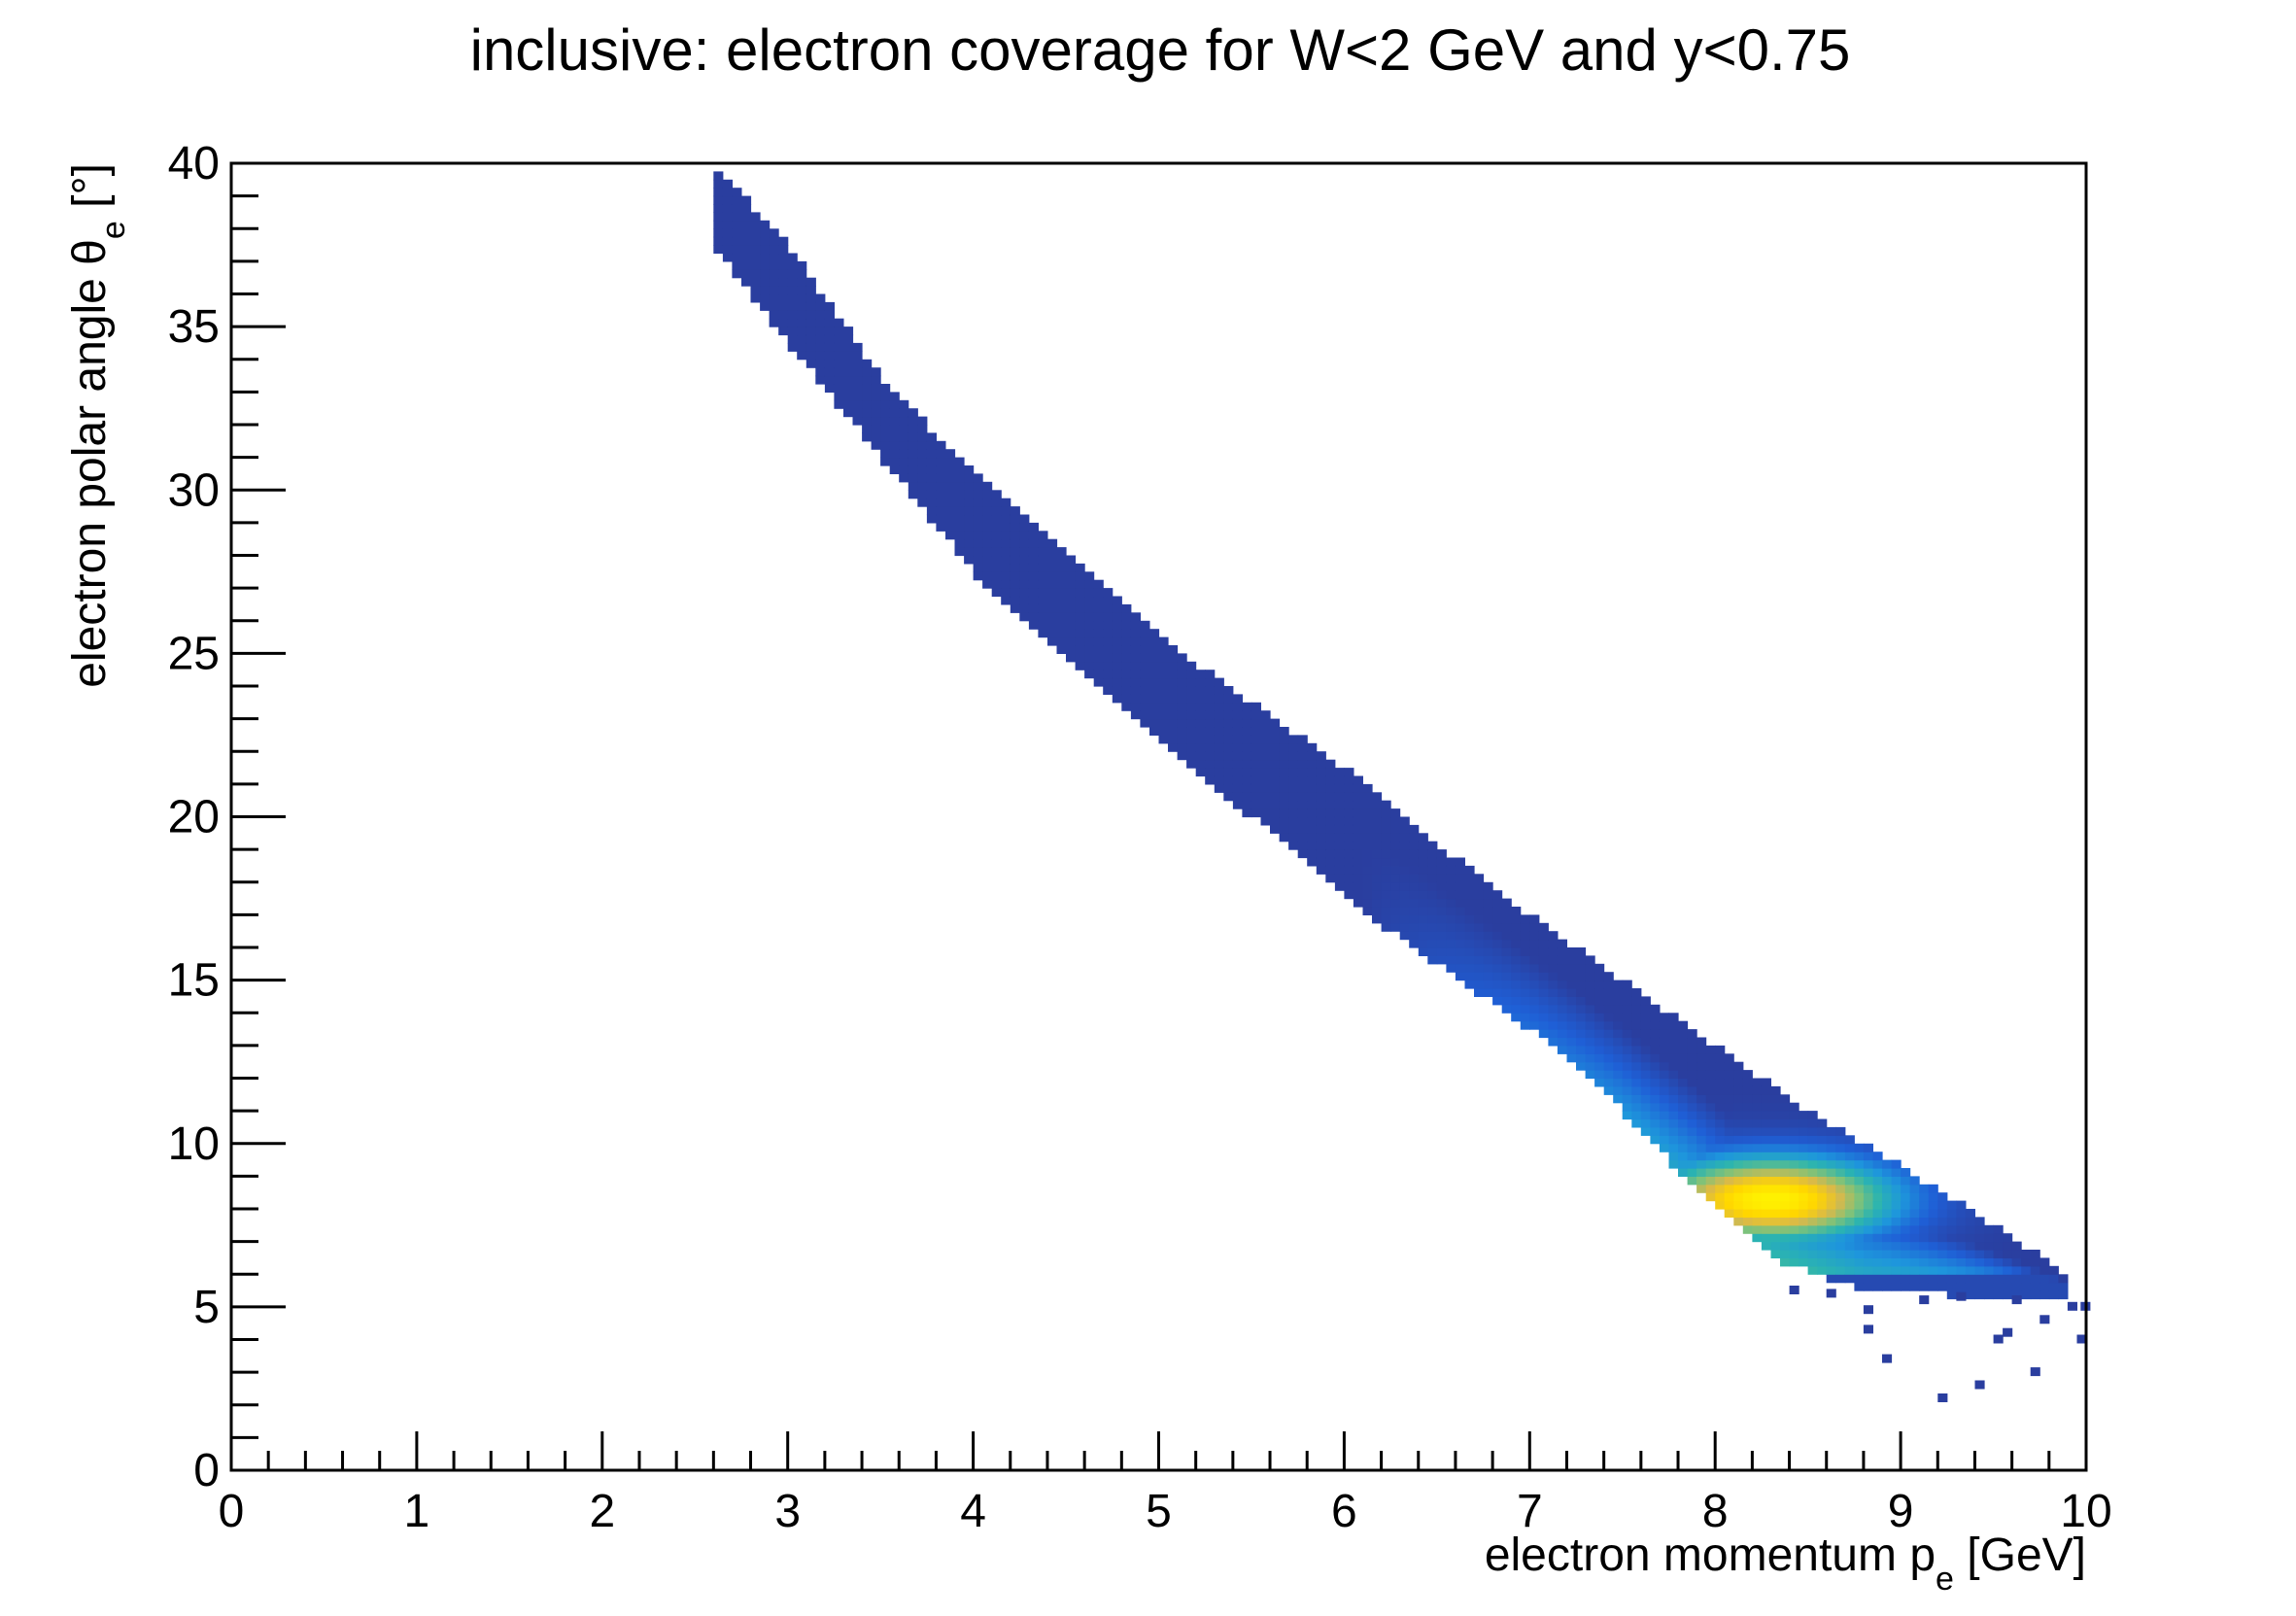  Describe the element at coordinates (194, 164) in the screenshot. I see `y-tick-label: 40` at that location.